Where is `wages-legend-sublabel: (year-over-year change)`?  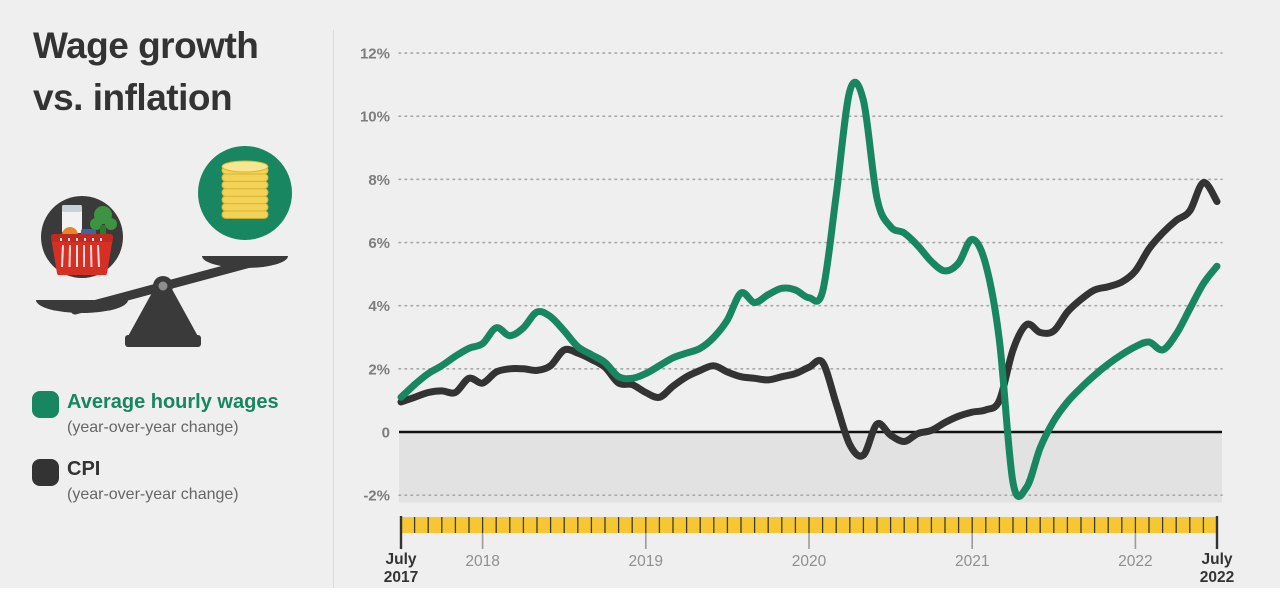
wages-legend-sublabel: (year-over-year change) is located at coordinates (153, 427).